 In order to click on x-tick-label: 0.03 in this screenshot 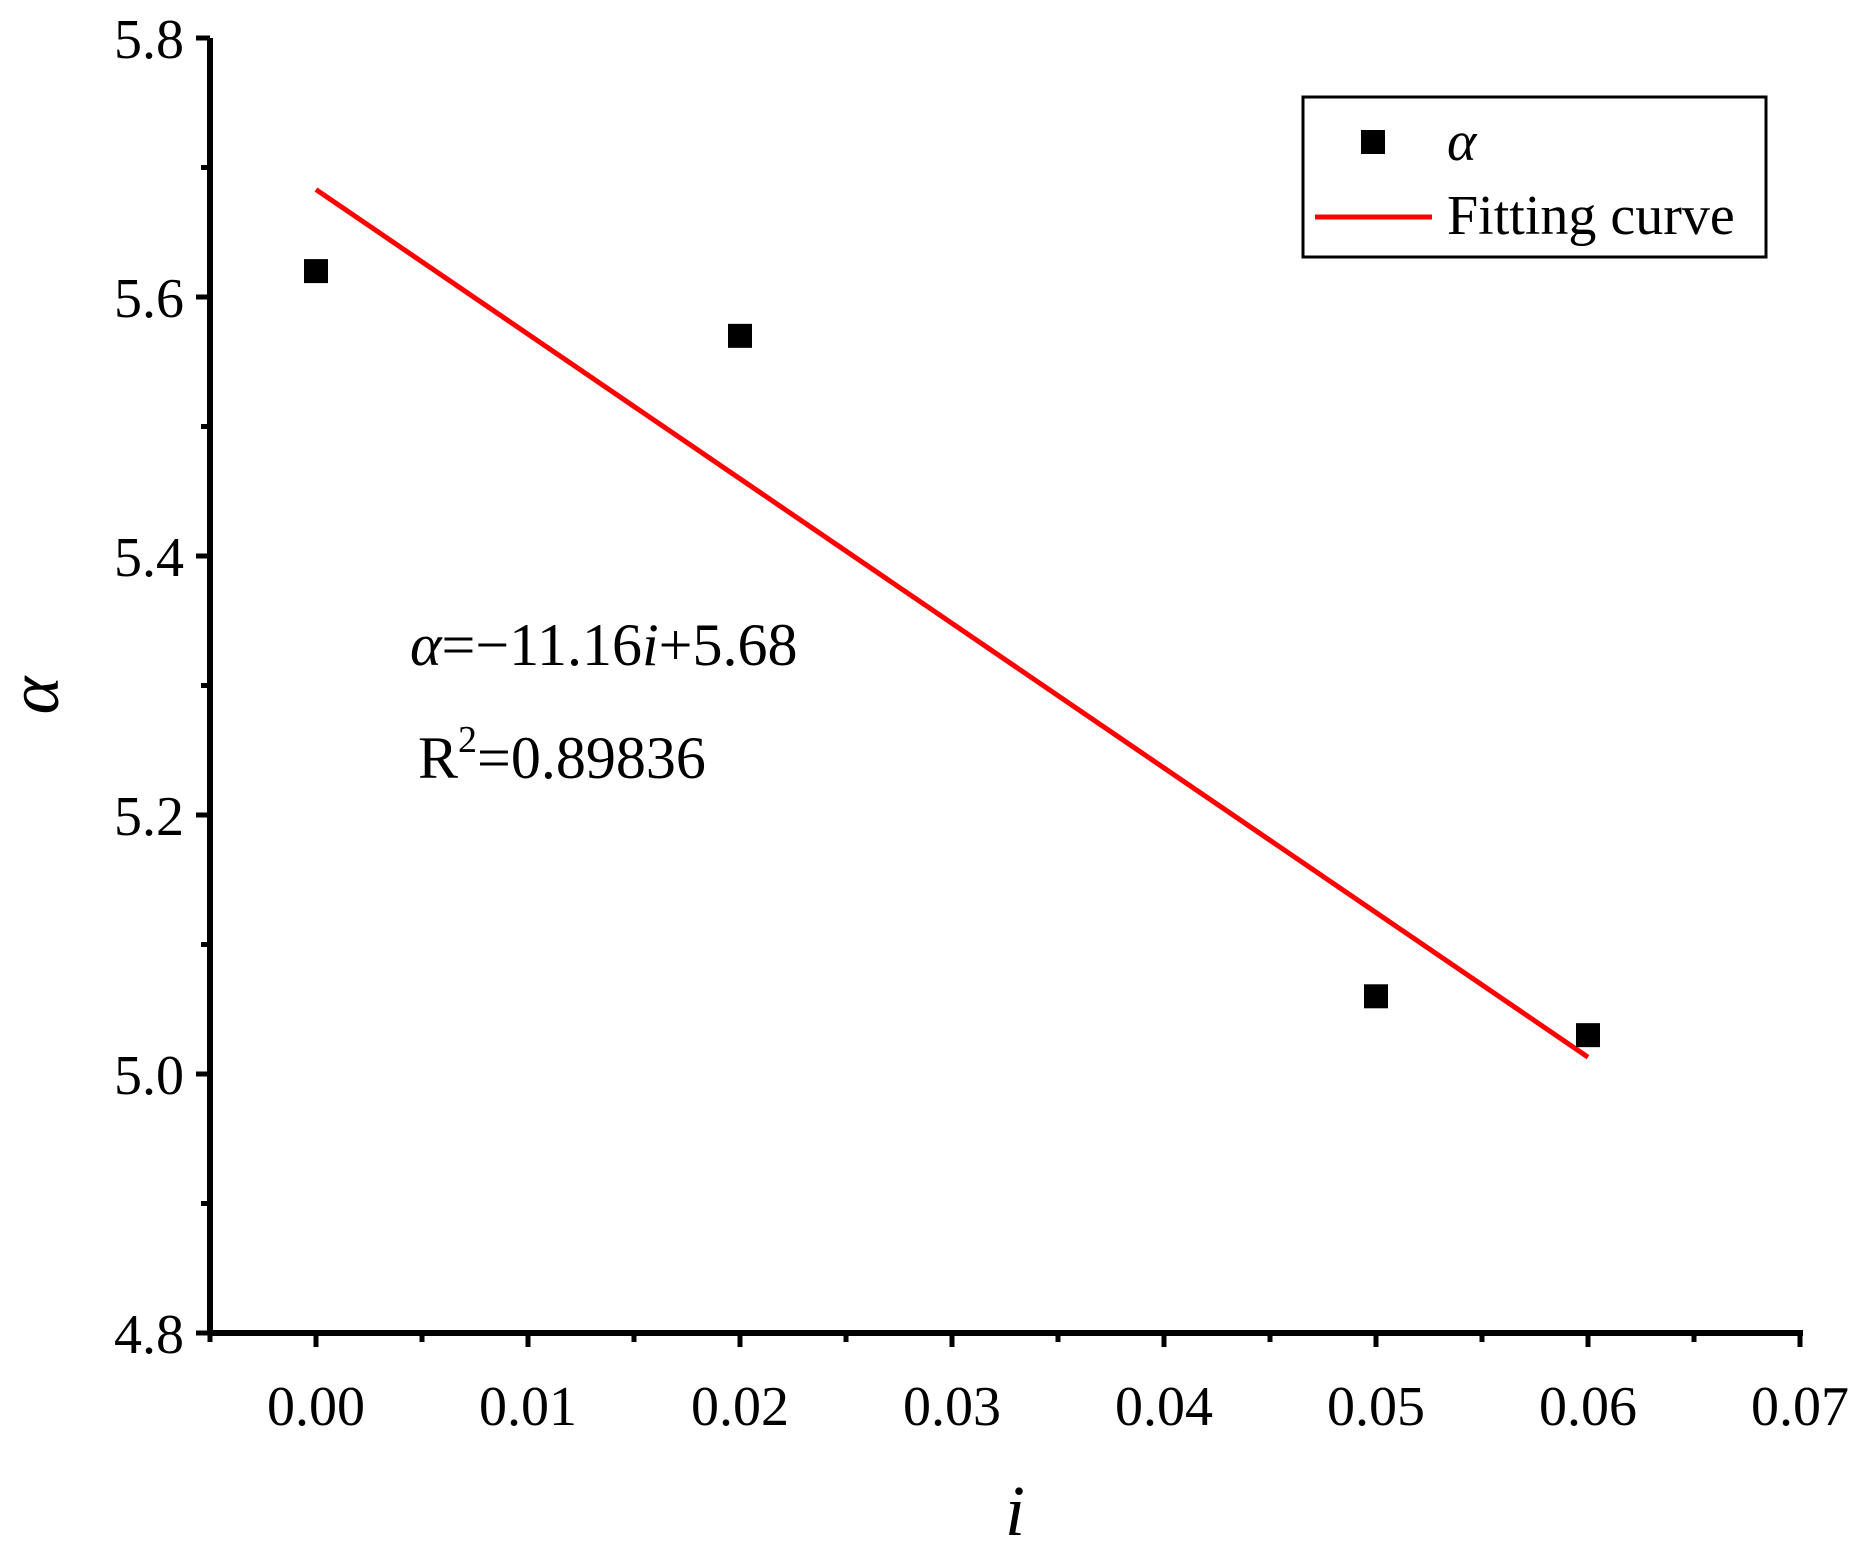, I will do `click(952, 1407)`.